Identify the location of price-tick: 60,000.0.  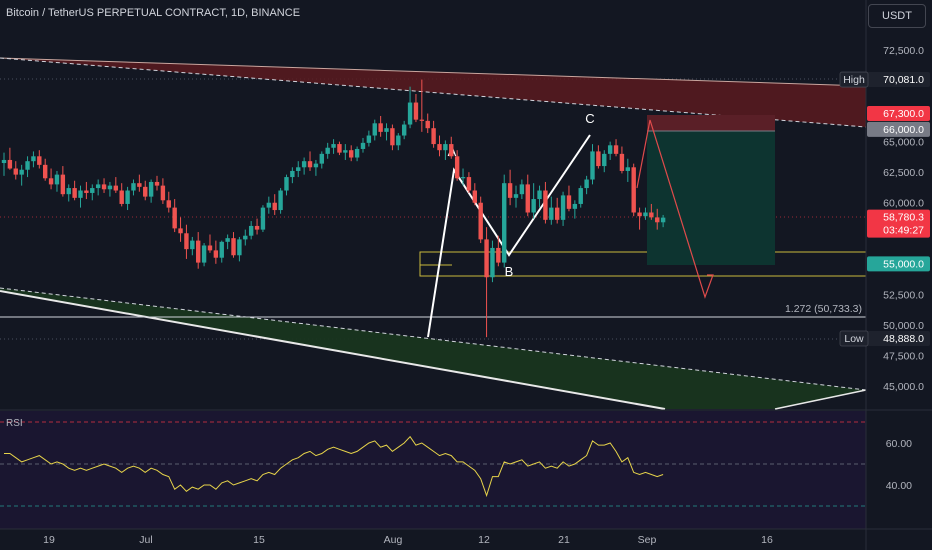
(903, 204).